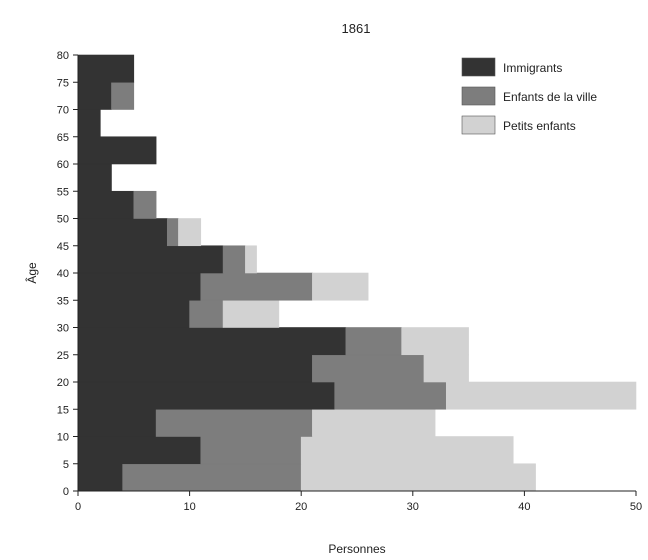 The height and width of the screenshot is (560, 648). Describe the element at coordinates (358, 502) in the screenshot. I see `x-ticks: 0 10 20 30 40 50` at that location.